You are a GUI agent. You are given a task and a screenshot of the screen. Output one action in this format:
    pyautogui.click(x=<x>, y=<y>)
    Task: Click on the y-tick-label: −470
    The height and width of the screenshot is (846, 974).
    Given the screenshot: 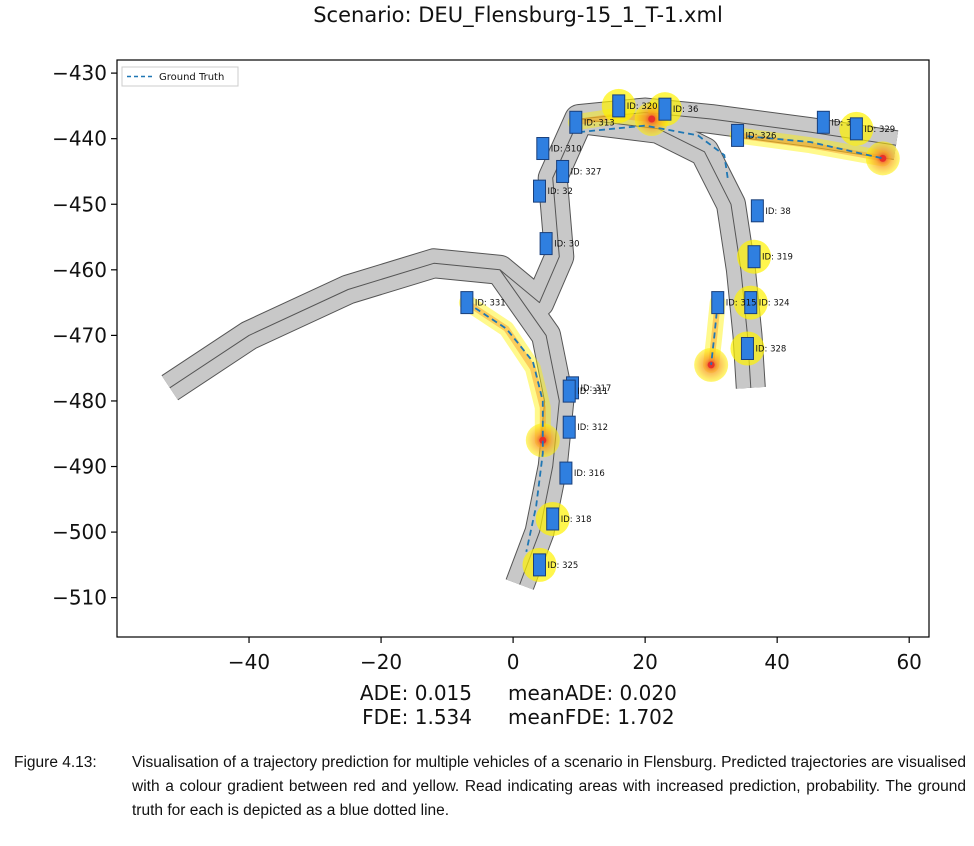 What is the action you would take?
    pyautogui.click(x=79, y=335)
    